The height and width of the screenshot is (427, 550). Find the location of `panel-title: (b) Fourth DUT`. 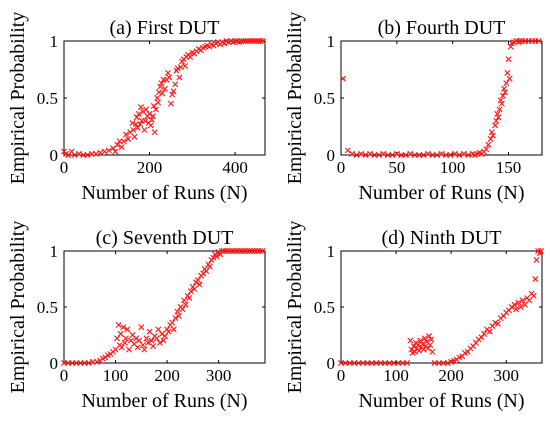

panel-title: (b) Fourth DUT is located at coordinates (442, 28).